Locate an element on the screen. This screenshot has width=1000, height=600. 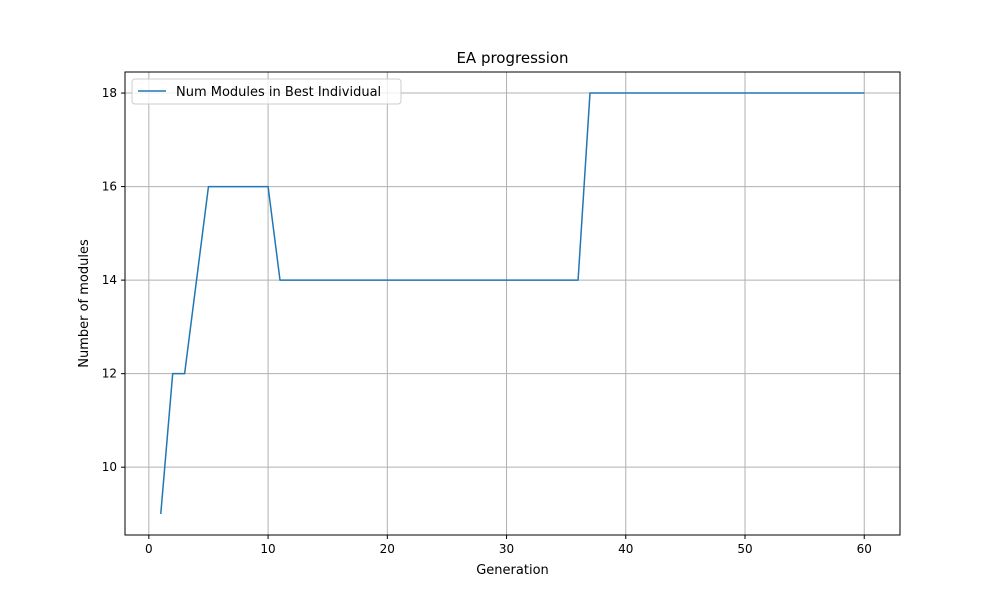
y-tick-label: 14 is located at coordinates (109, 280).